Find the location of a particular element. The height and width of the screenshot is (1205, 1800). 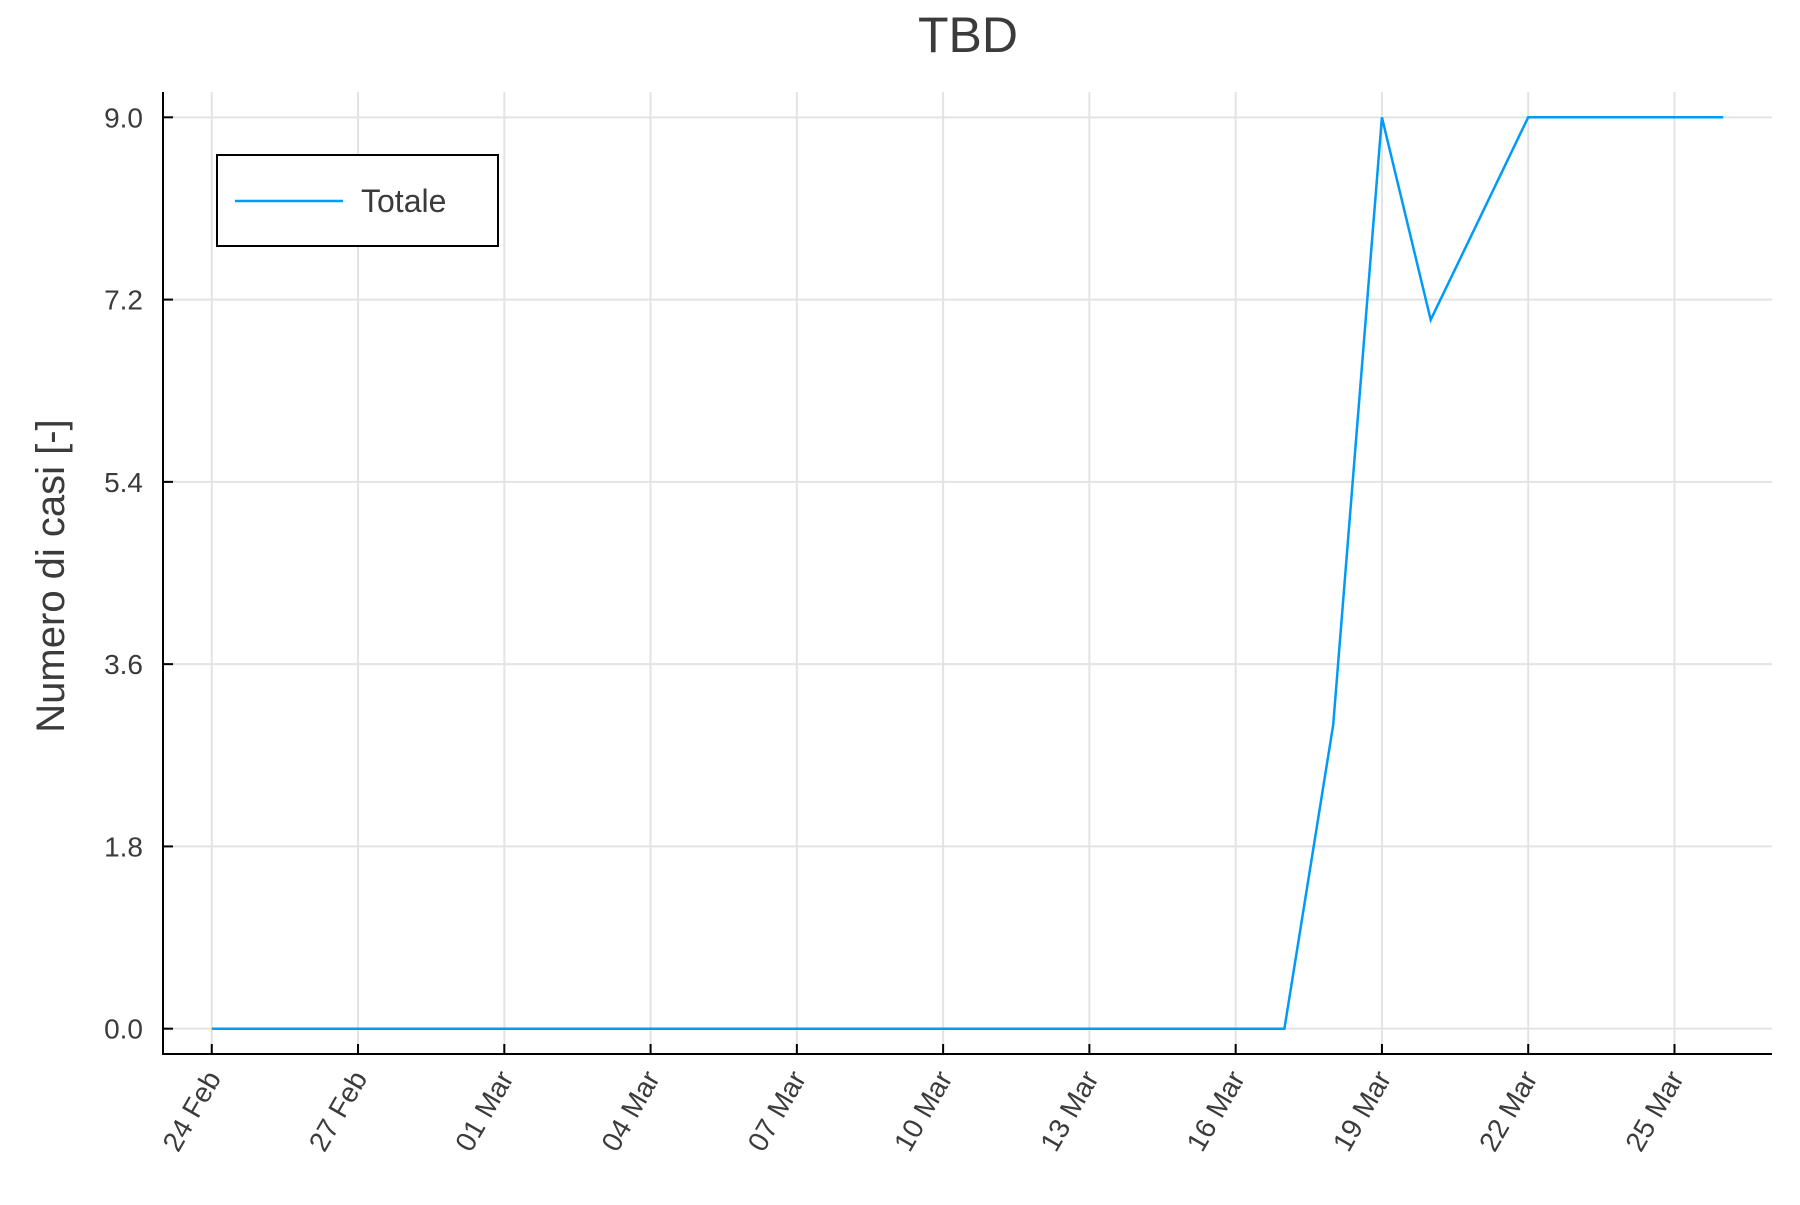

y-tick-label: 3.6 is located at coordinates (123, 664).